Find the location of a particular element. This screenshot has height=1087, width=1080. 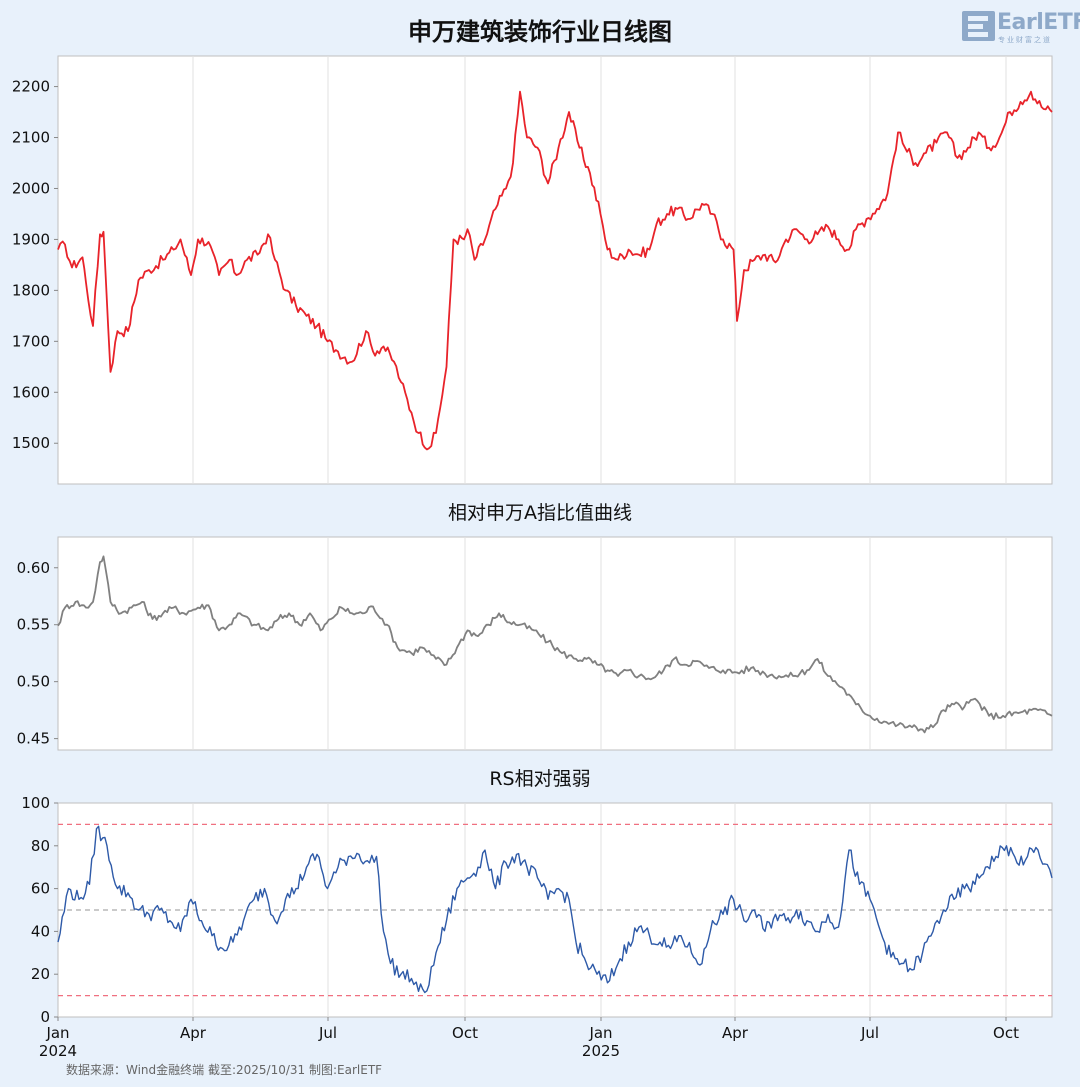

y-tick-label-price: 1500 is located at coordinates (31, 443).